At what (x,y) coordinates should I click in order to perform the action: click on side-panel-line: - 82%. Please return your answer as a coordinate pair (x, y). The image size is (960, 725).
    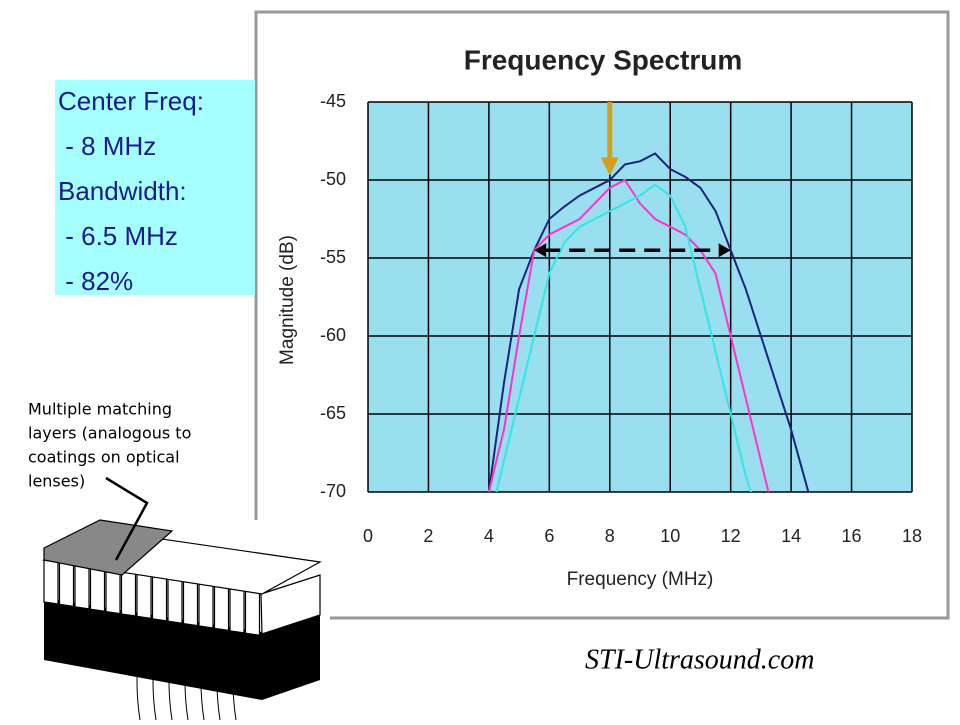
    Looking at the image, I should click on (95, 281).